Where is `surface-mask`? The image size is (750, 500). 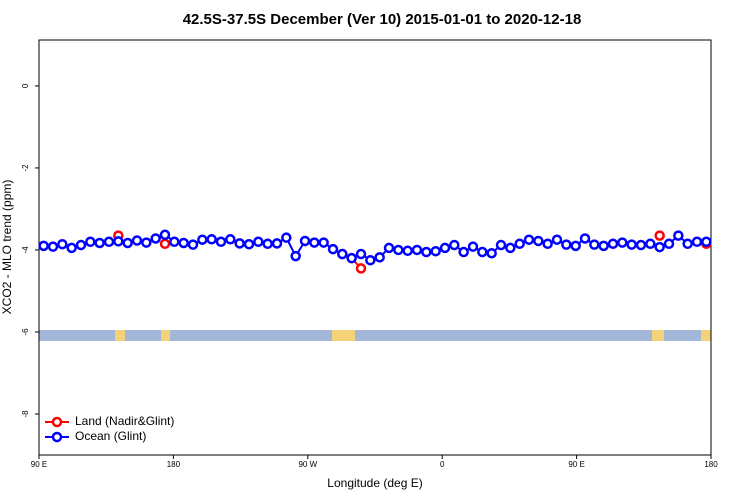 surface-mask is located at coordinates (375, 335).